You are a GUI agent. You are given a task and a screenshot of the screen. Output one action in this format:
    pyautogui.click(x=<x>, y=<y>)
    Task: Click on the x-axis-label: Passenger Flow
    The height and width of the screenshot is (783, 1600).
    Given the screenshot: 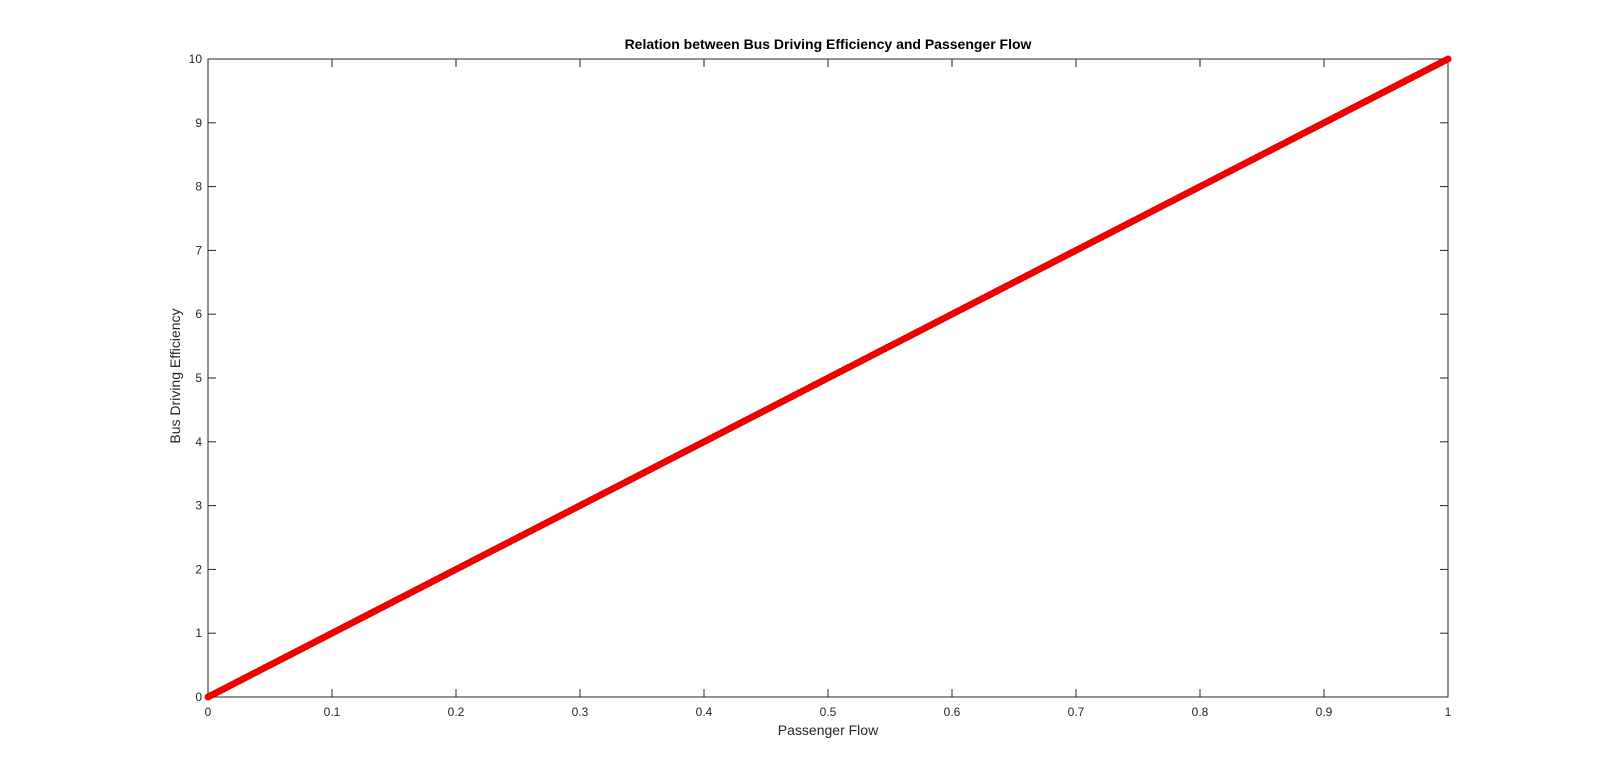 What is the action you would take?
    pyautogui.click(x=828, y=730)
    